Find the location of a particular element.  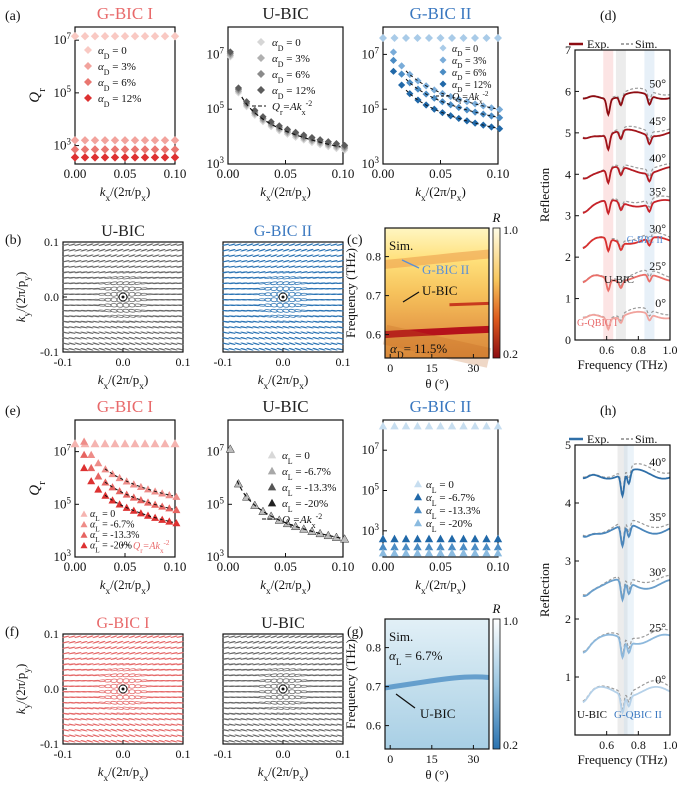

y-tick-label: 105 is located at coordinates (63, 503).